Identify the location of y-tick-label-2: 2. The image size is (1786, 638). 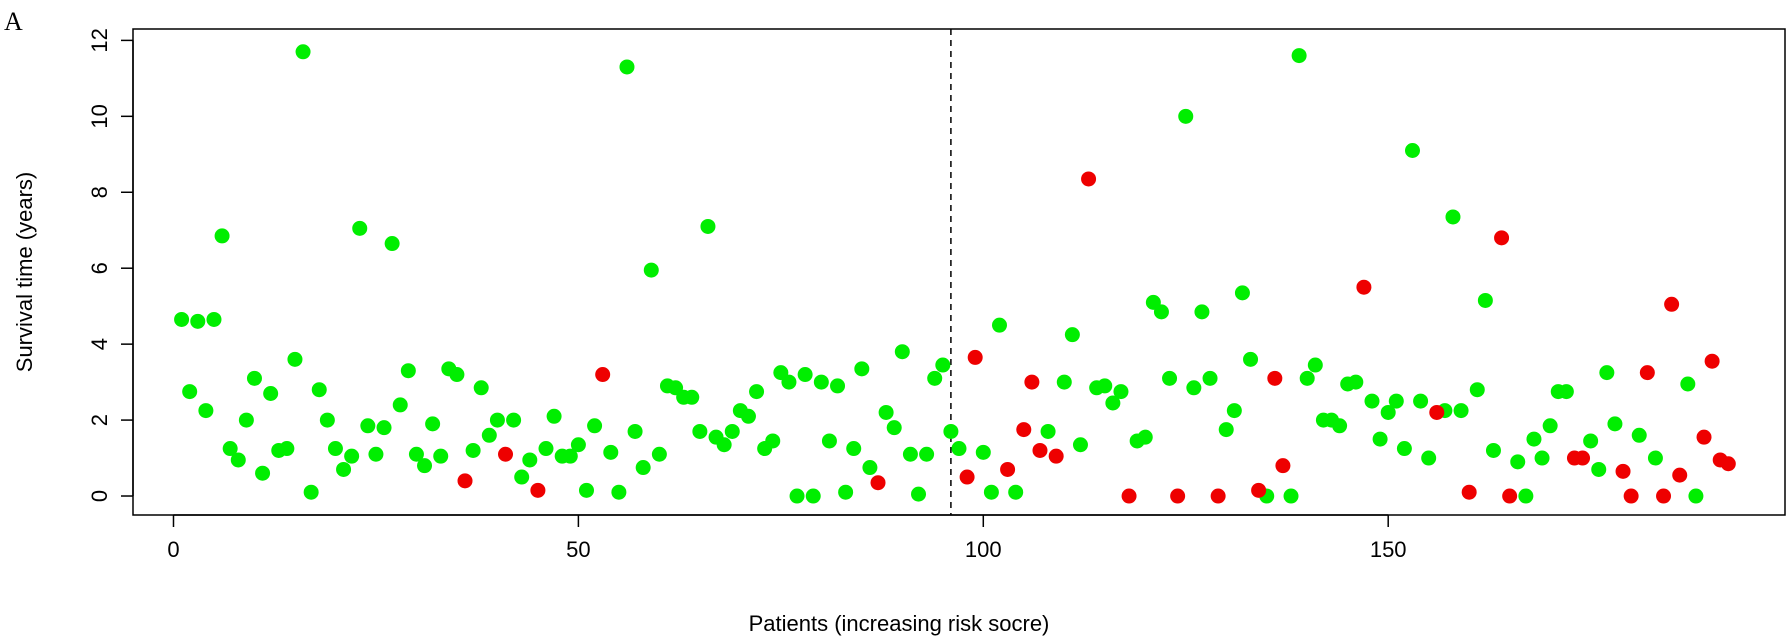
(99, 420).